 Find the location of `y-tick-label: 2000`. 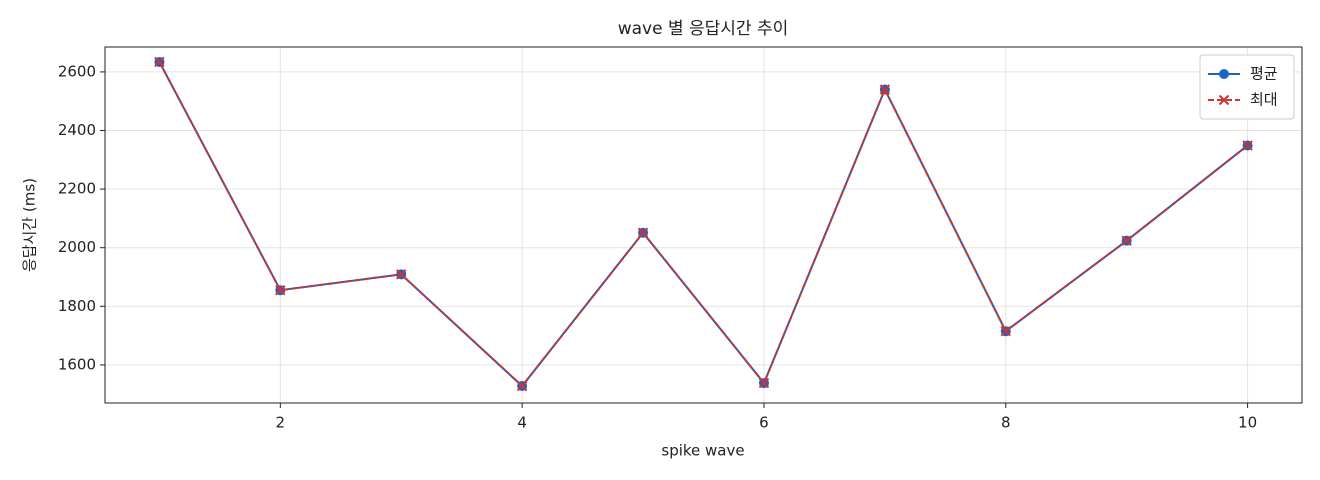

y-tick-label: 2000 is located at coordinates (77, 247).